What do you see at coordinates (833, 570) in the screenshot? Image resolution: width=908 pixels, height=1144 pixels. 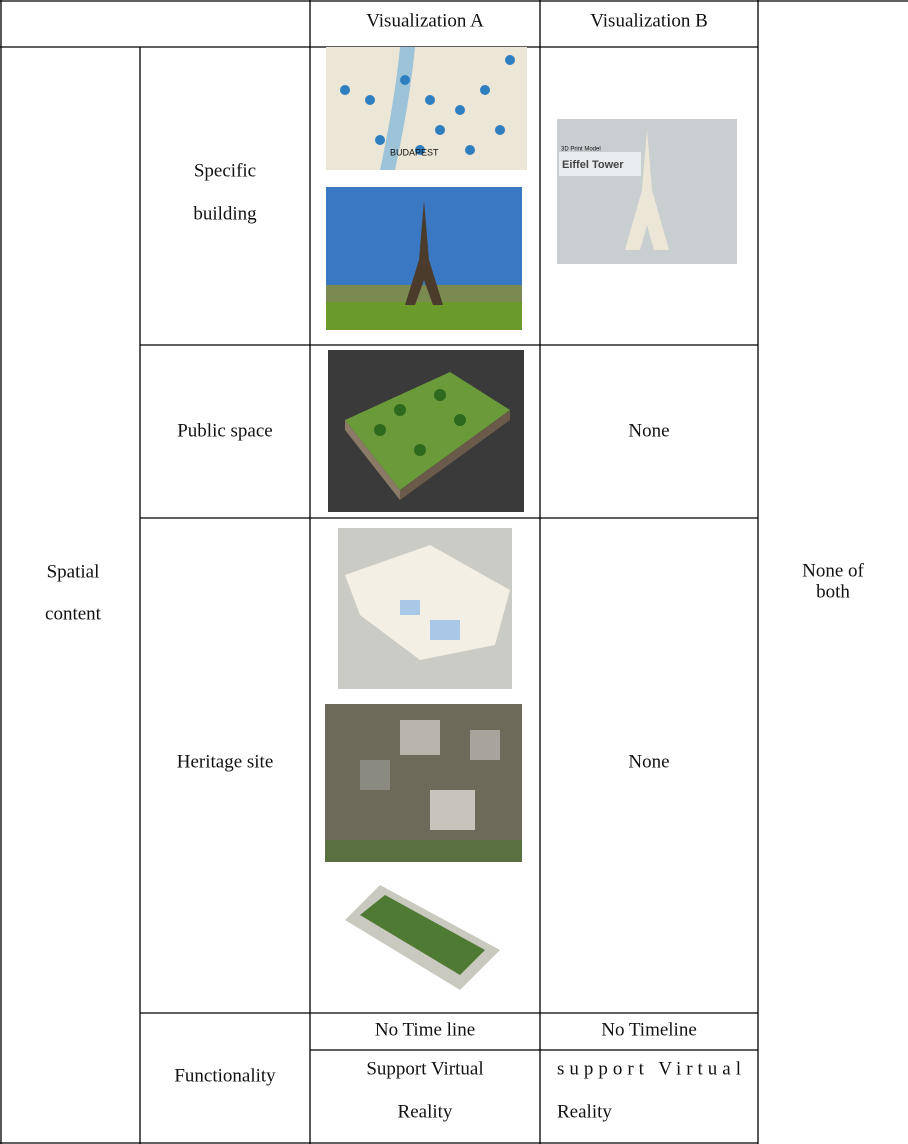 I see `group-value: None of` at bounding box center [833, 570].